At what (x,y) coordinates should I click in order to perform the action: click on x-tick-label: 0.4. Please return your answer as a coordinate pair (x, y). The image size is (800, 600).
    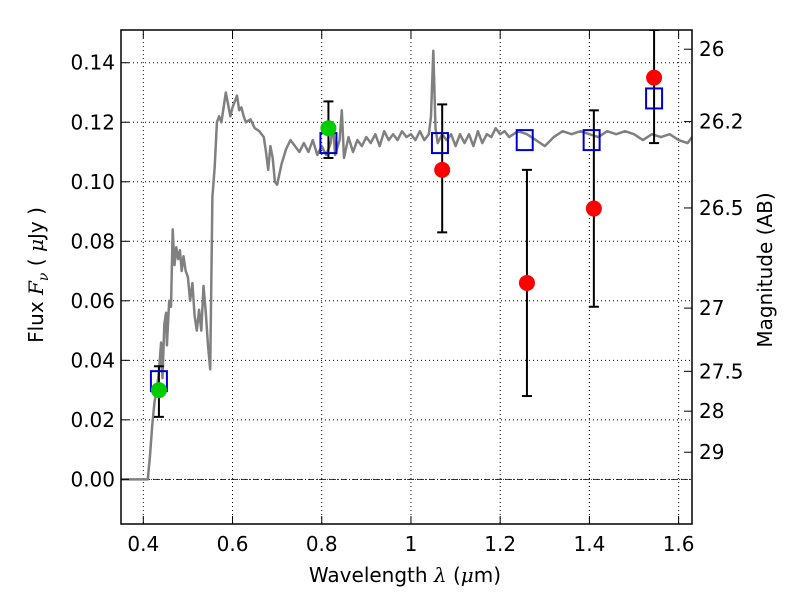
    Looking at the image, I should click on (143, 544).